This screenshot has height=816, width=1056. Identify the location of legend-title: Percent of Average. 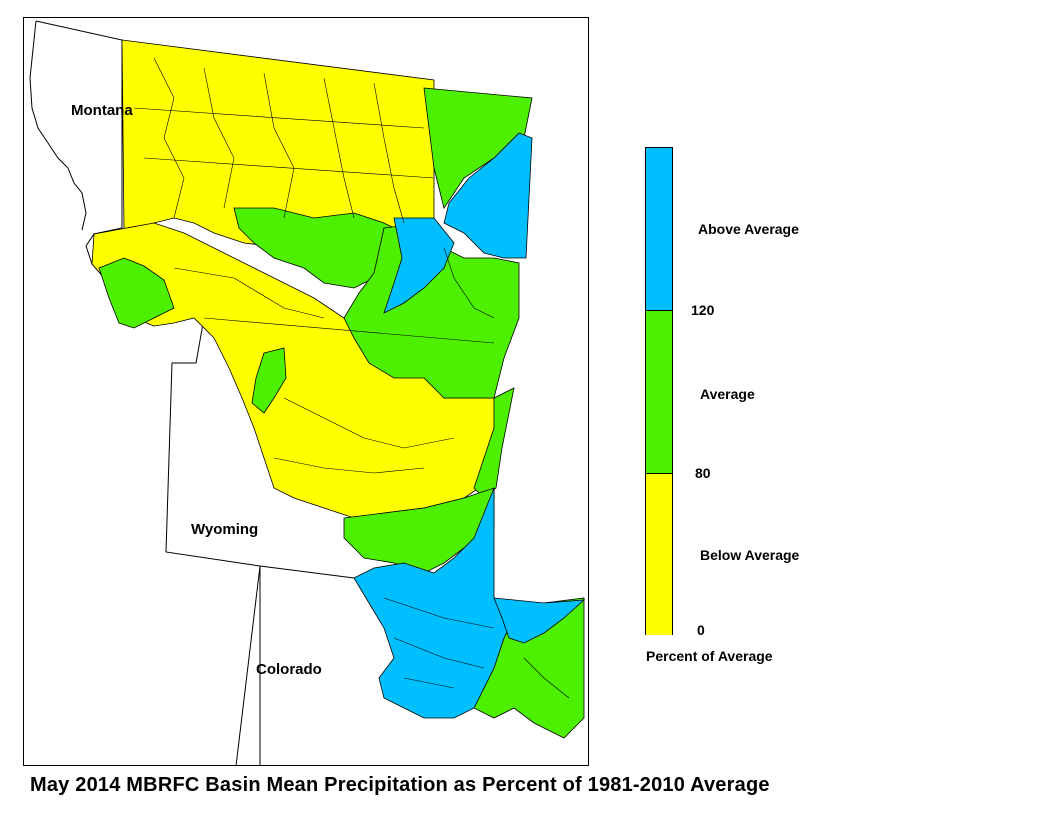
(709, 656).